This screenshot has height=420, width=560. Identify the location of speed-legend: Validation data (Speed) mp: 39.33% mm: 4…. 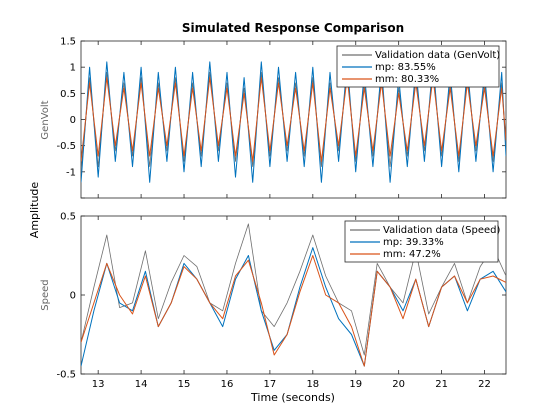
(422, 241).